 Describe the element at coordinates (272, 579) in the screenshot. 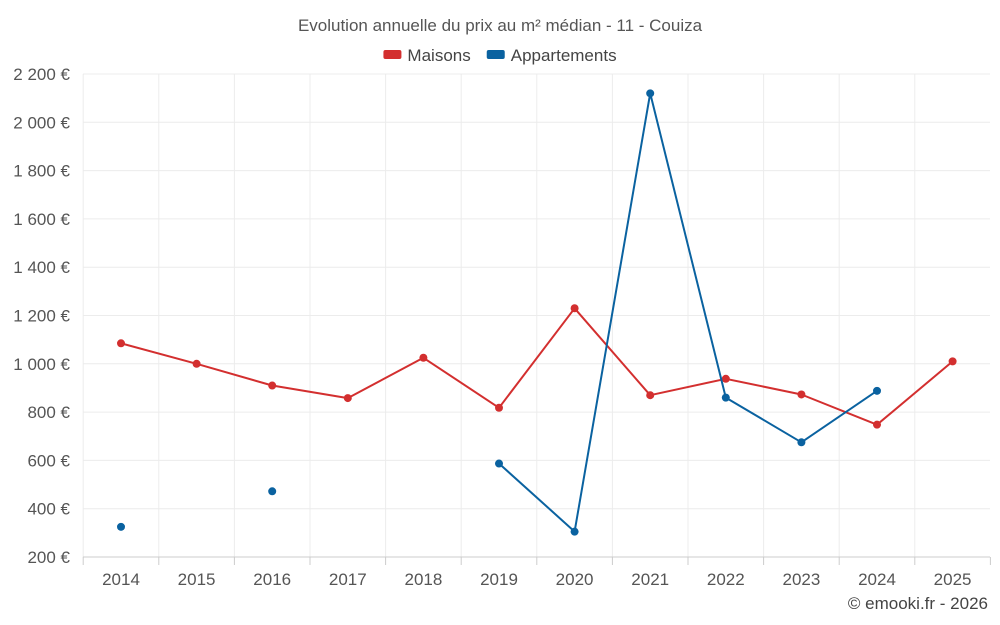

I see `x-tick-label: 2016` at that location.